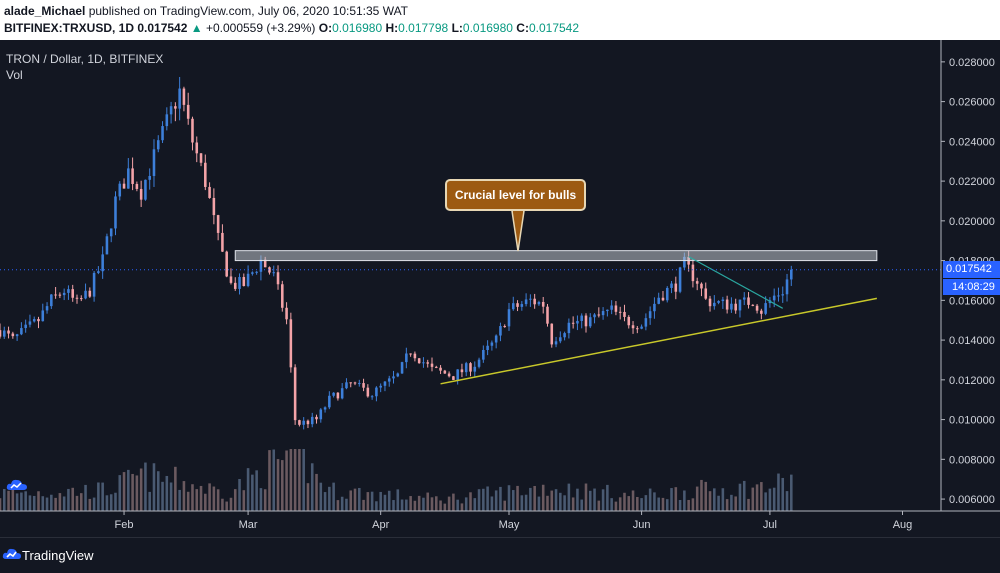  I want to click on support-trendline, so click(658, 341).